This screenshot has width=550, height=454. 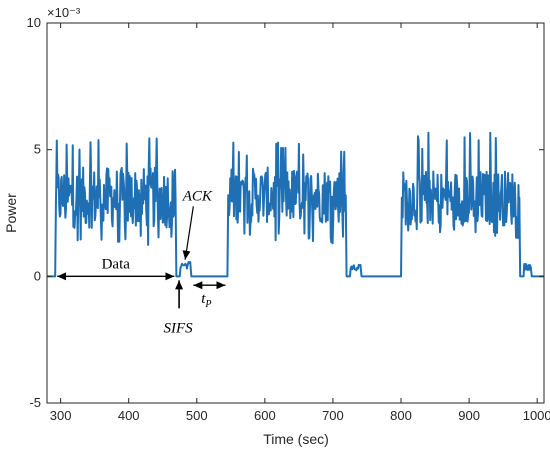 I want to click on y-tick-label: 10, so click(x=34, y=22).